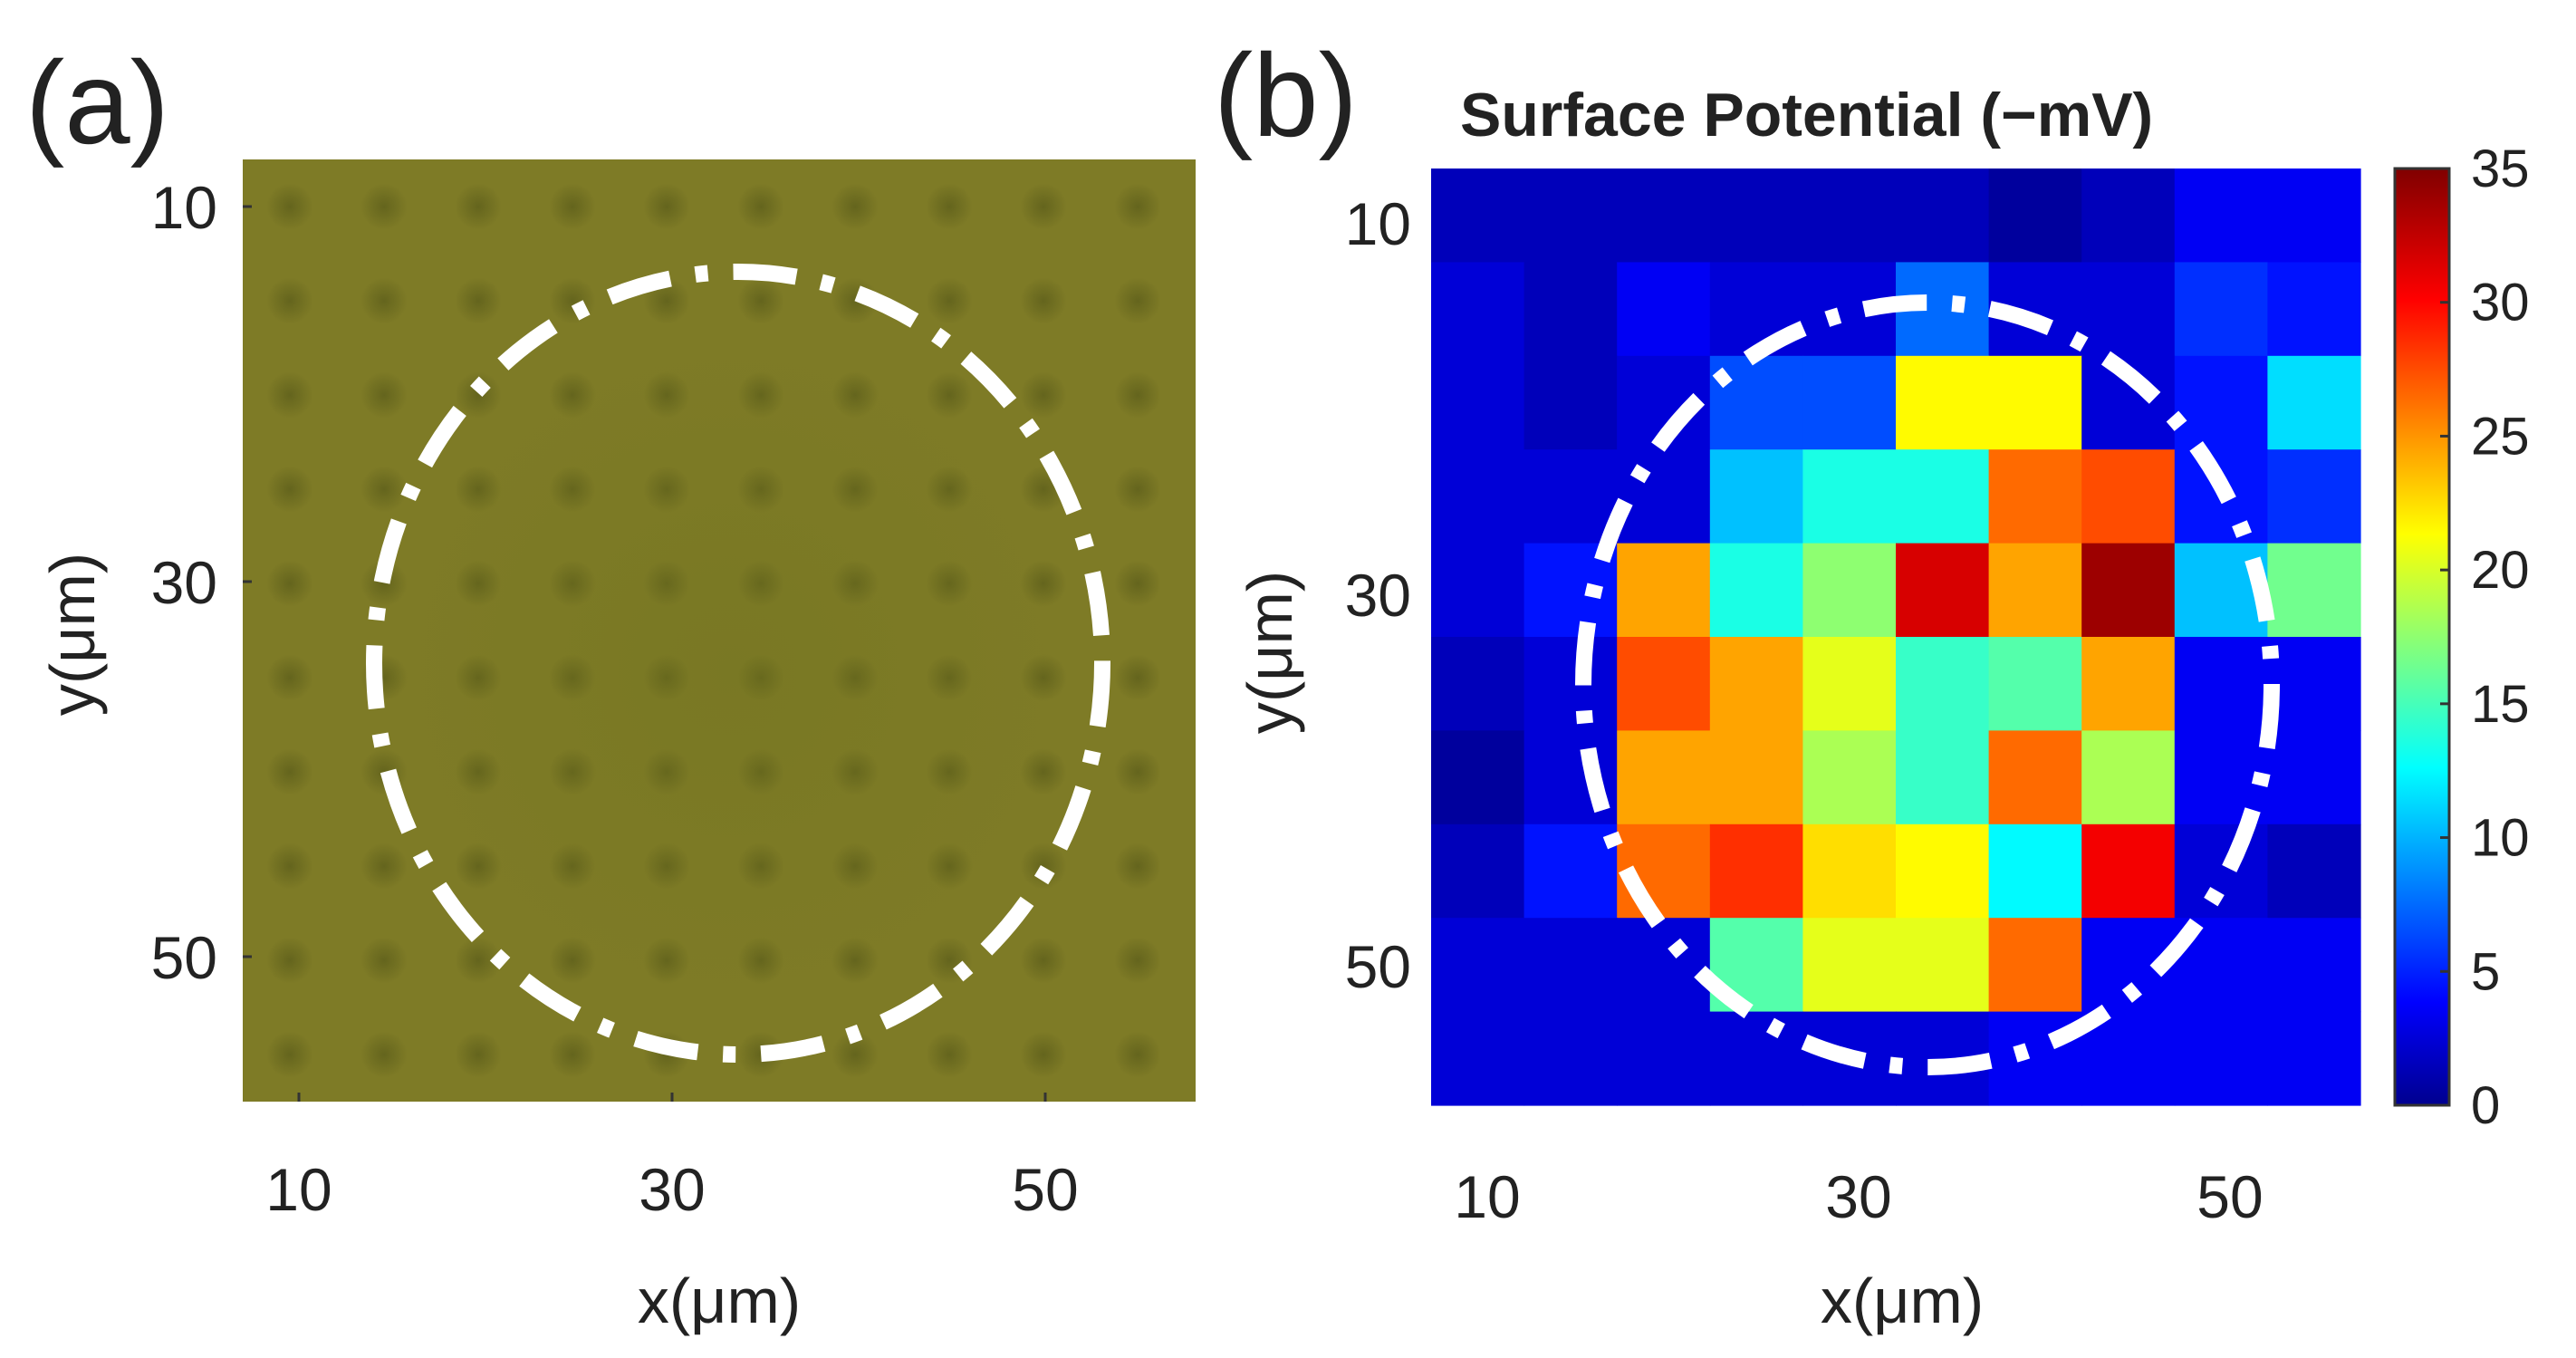 The height and width of the screenshot is (1358, 2576). I want to click on colorbar-tick-label: 20, so click(2500, 570).